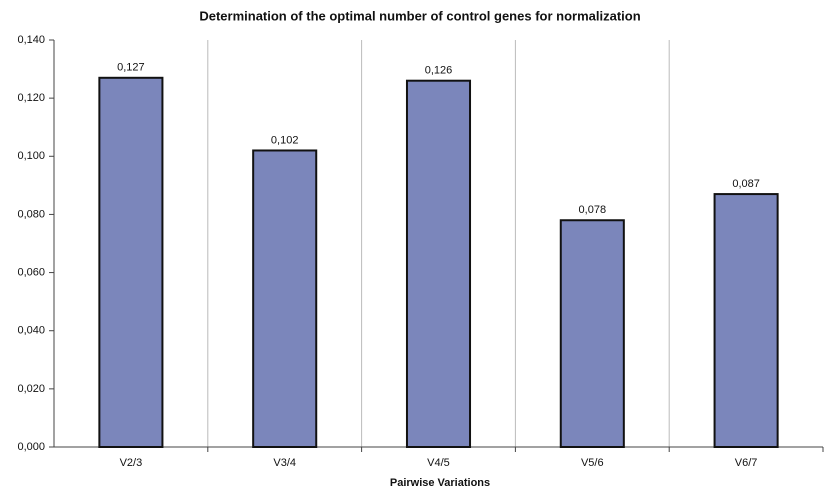  Describe the element at coordinates (31, 40) in the screenshot. I see `y-tick-label: 0,140` at that location.